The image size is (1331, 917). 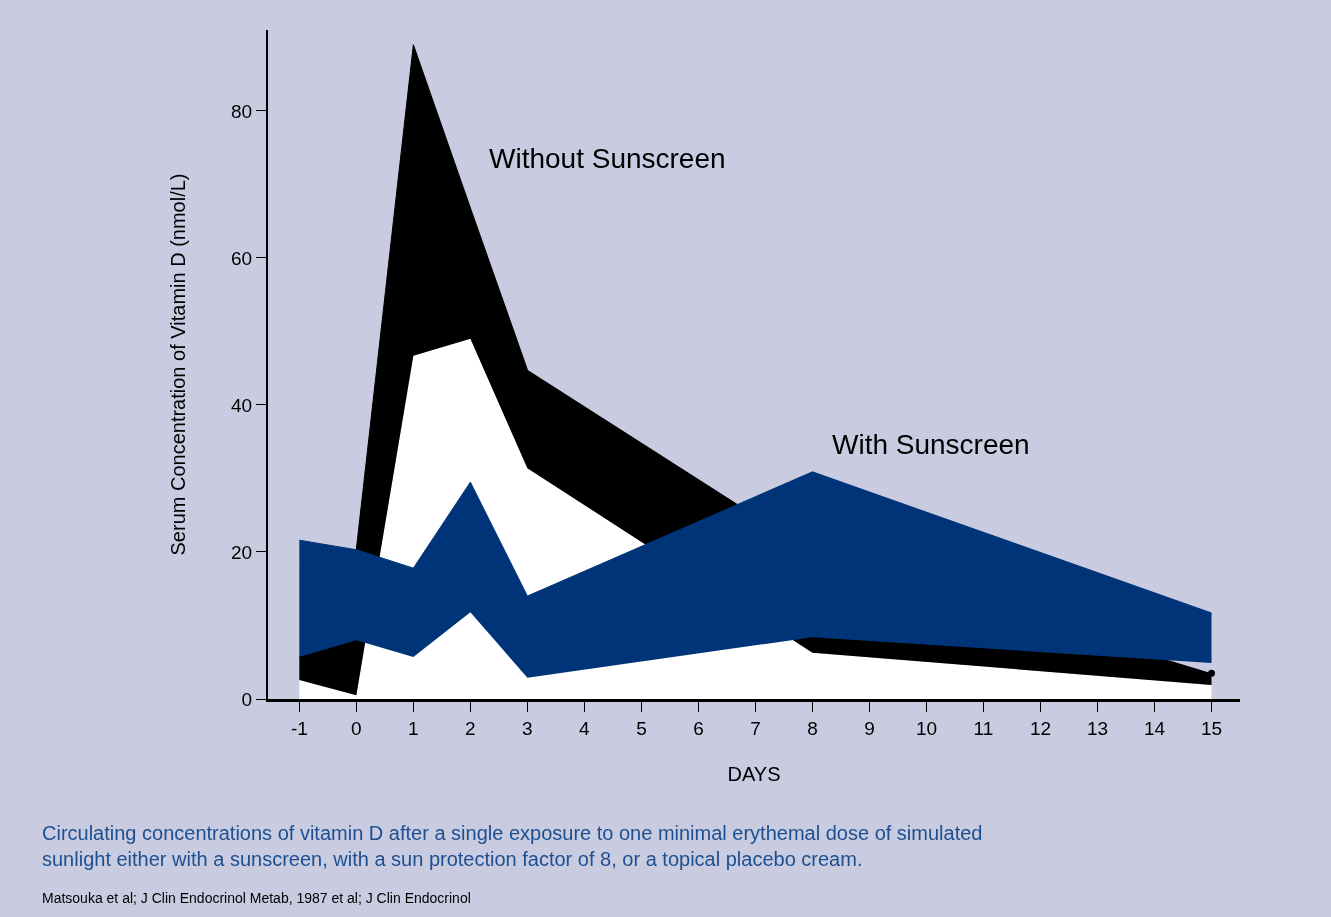 What do you see at coordinates (754, 774) in the screenshot?
I see `x-axis-title: DAYS` at bounding box center [754, 774].